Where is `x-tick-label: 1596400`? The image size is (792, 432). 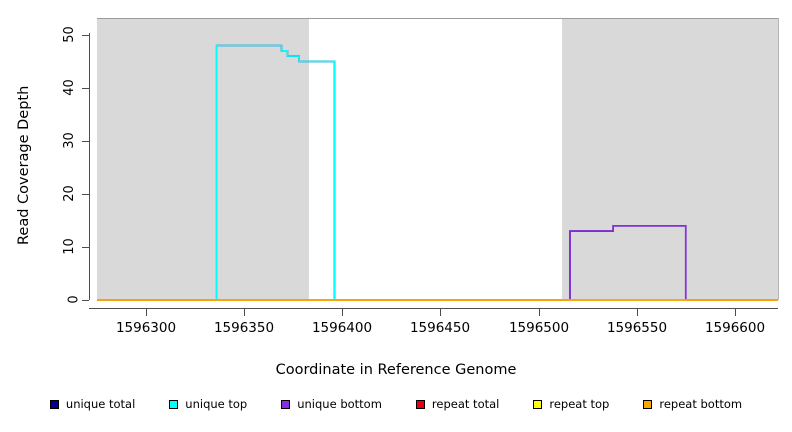 x-tick-label: 1596400 is located at coordinates (342, 328).